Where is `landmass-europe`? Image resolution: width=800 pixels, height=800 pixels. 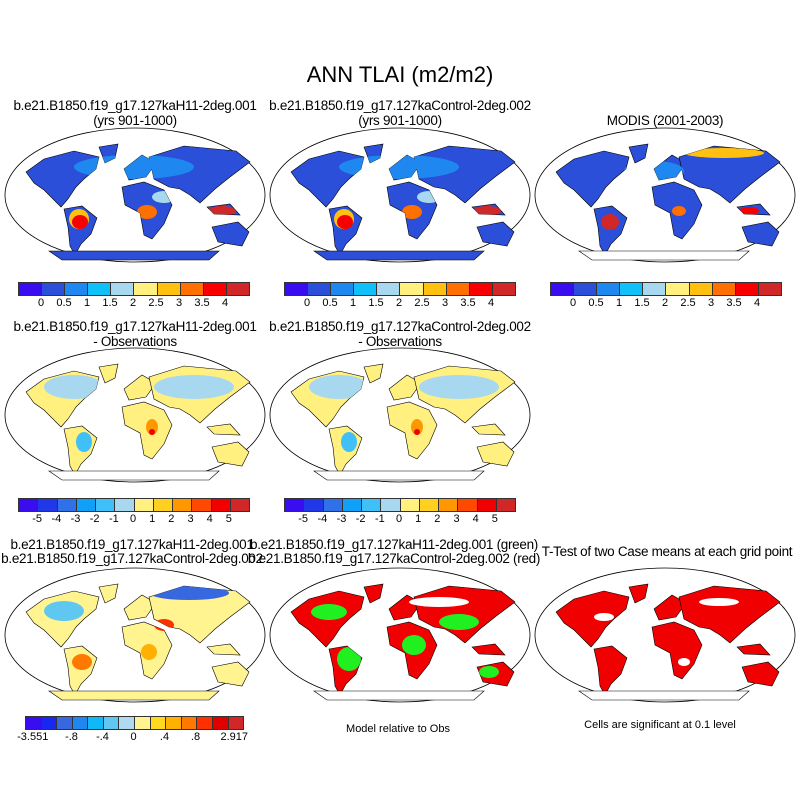 landmass-europe is located at coordinates (140, 607).